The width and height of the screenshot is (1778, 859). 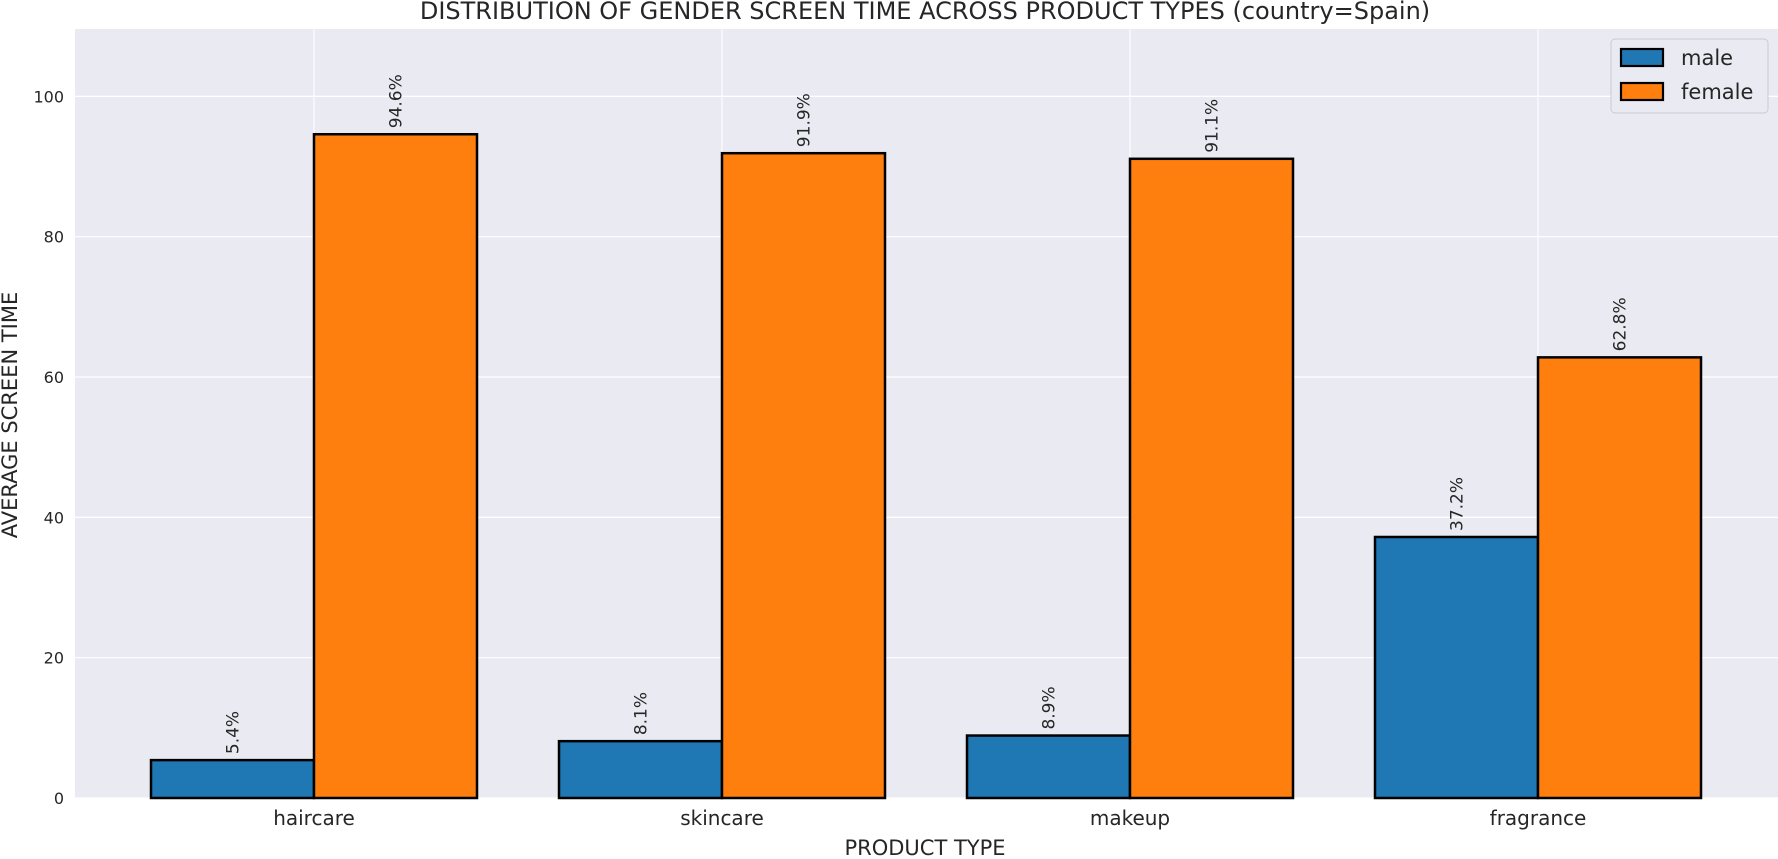 What do you see at coordinates (1707, 58) in the screenshot?
I see `legend-label-male: male` at bounding box center [1707, 58].